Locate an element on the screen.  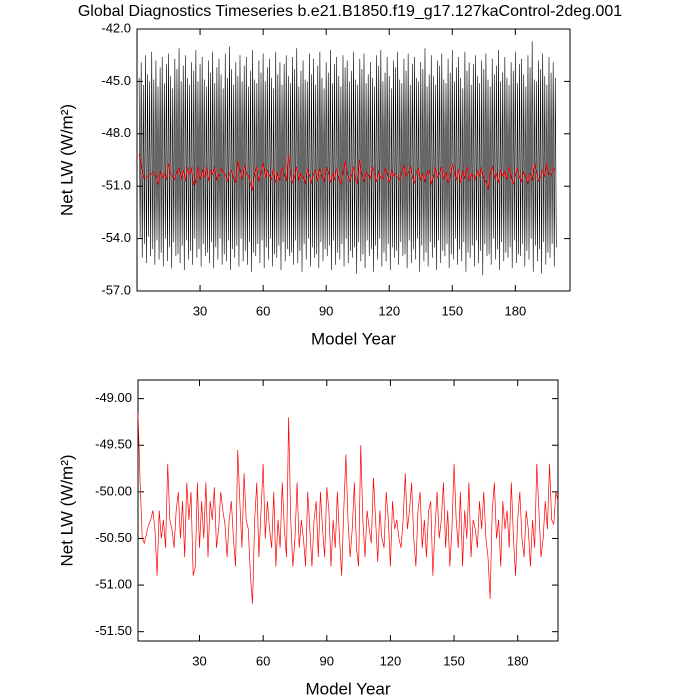
y-tick-label: -54.0 is located at coordinates (116, 237).